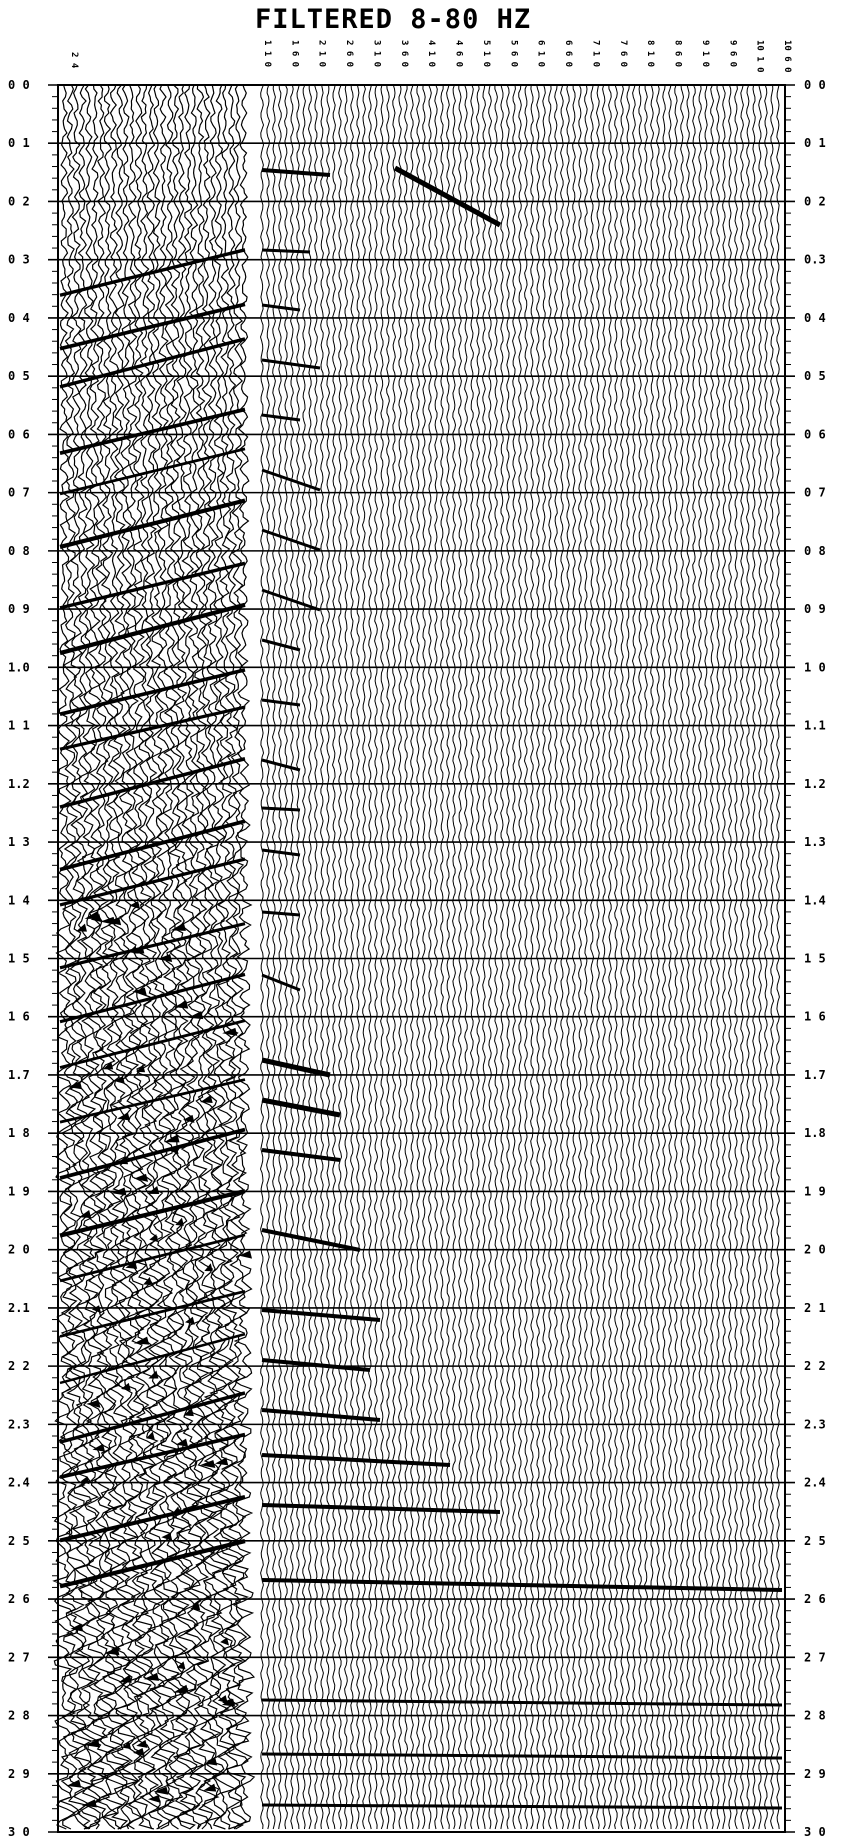  What do you see at coordinates (815, 1483) in the screenshot?
I see `time-label-right-24: 2.4` at bounding box center [815, 1483].